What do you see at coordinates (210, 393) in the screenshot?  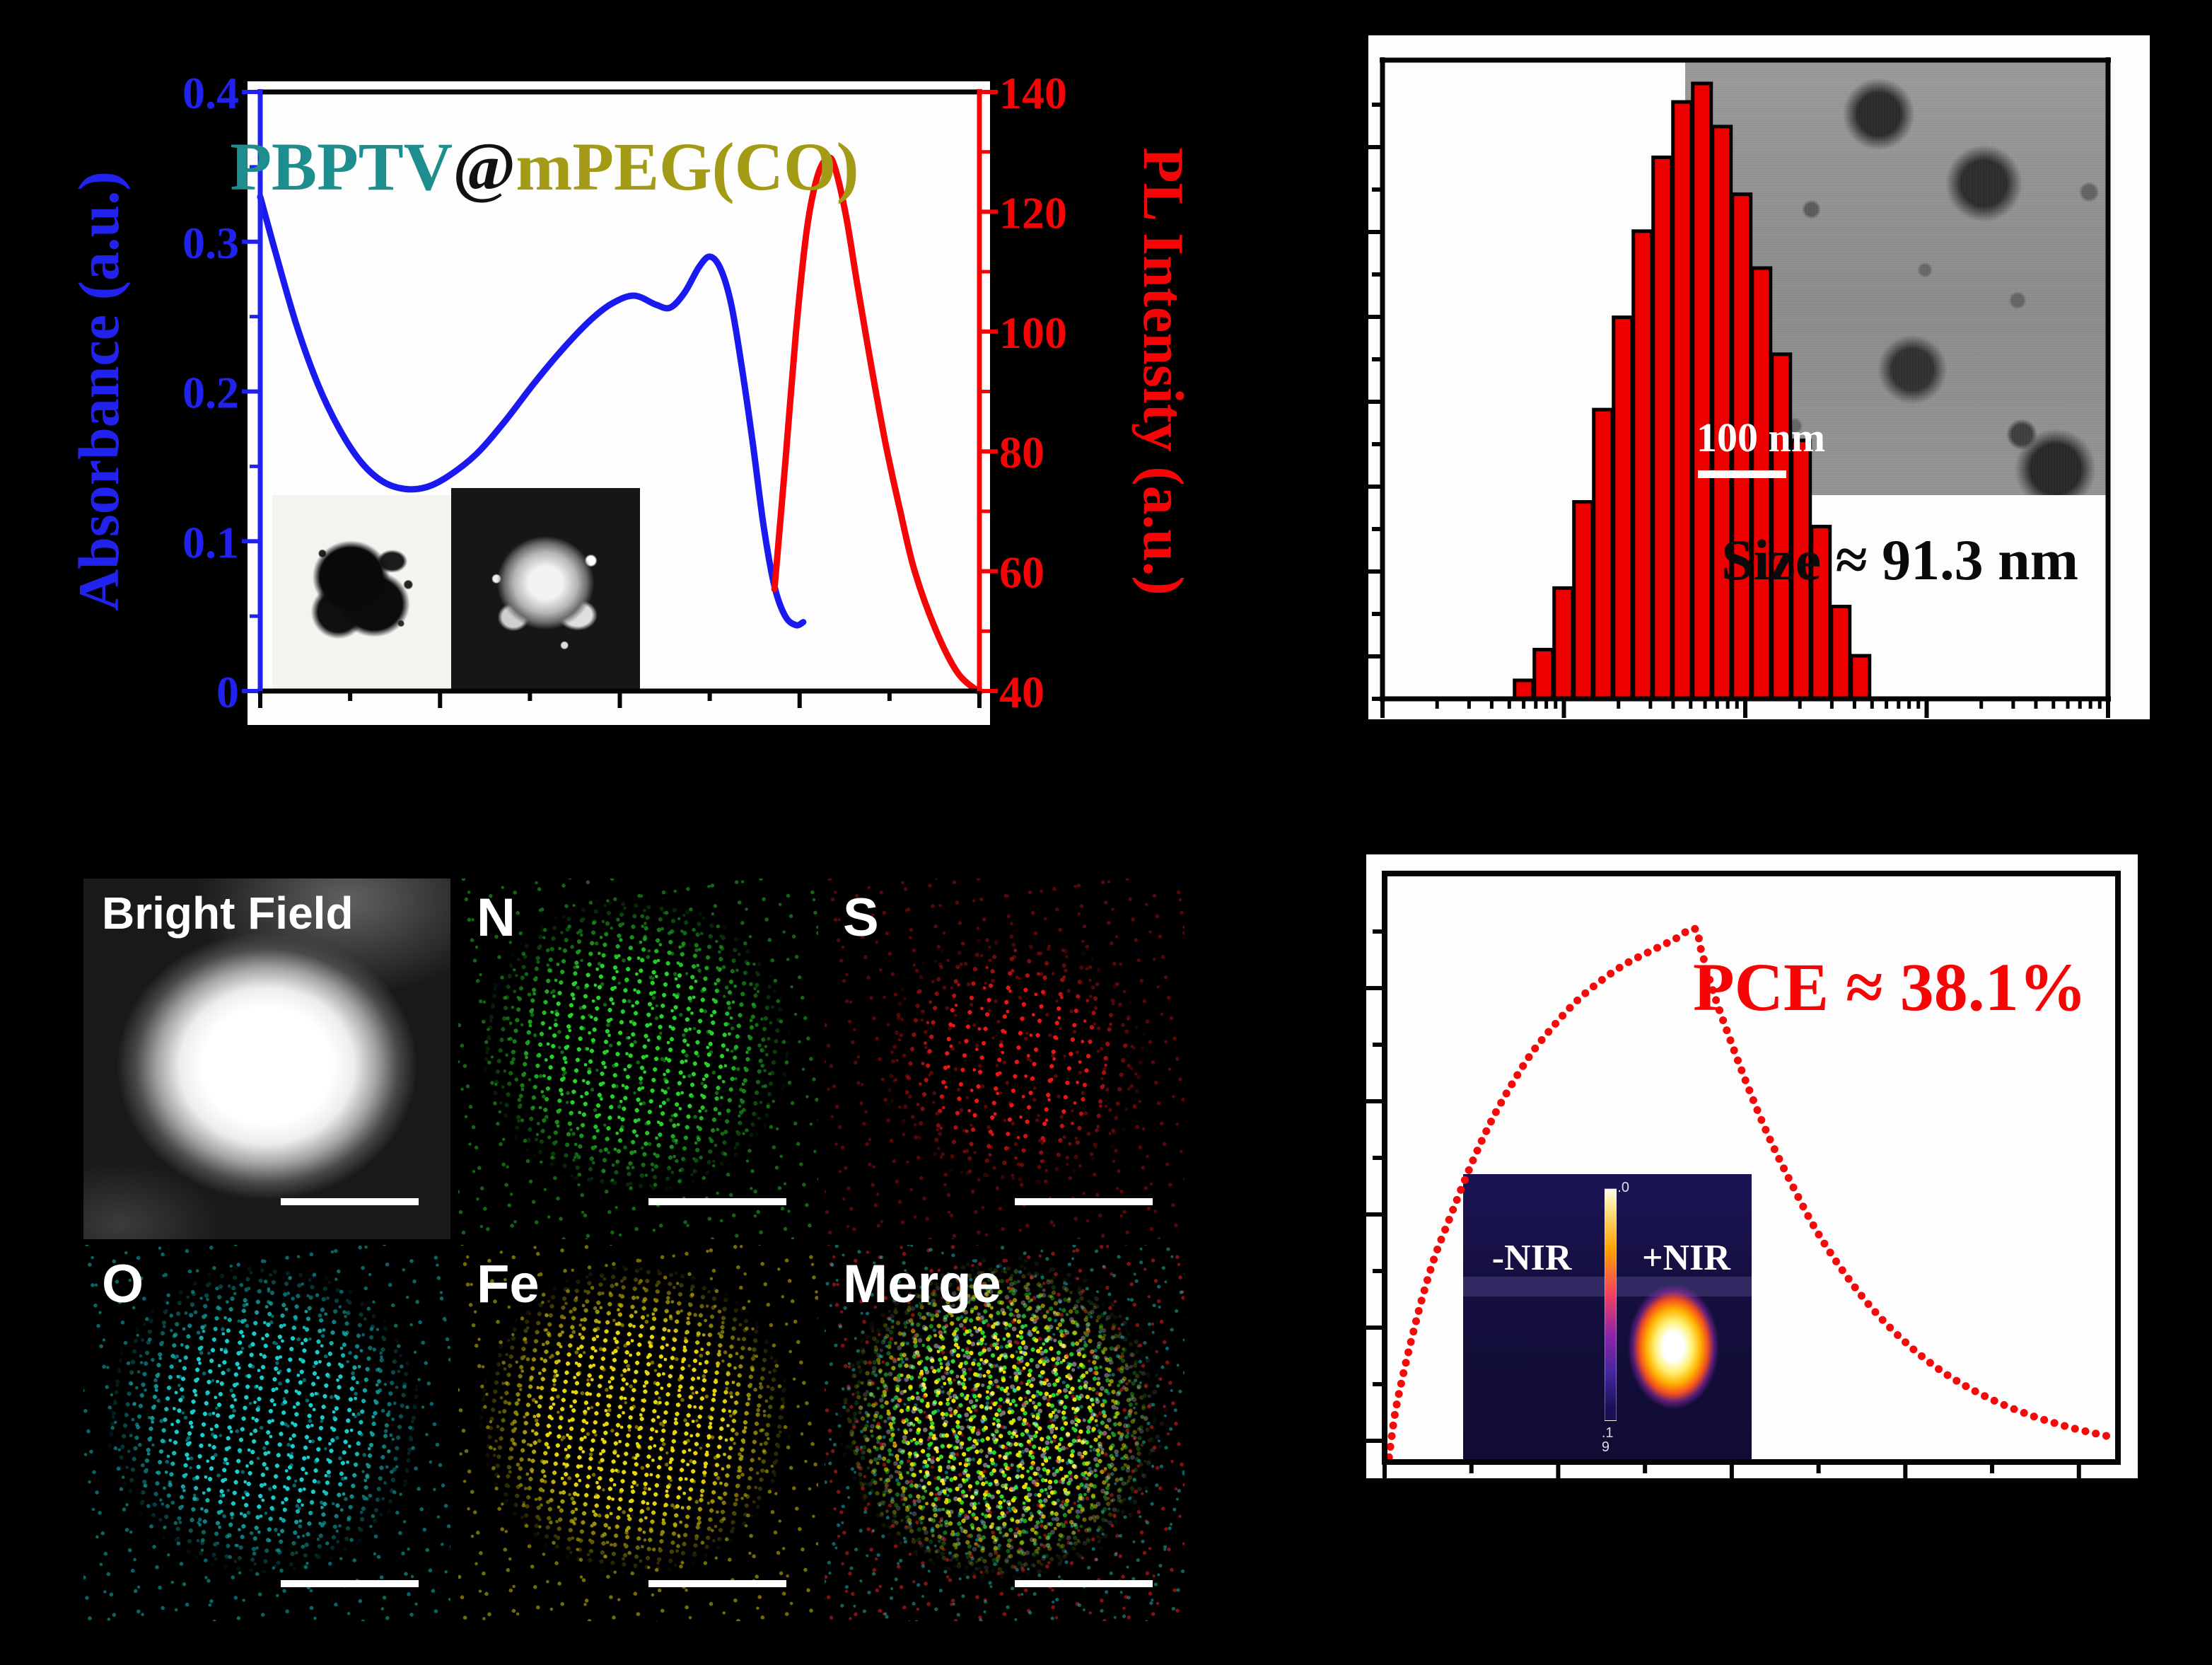 I see `svg-text: 0.2` at bounding box center [210, 393].